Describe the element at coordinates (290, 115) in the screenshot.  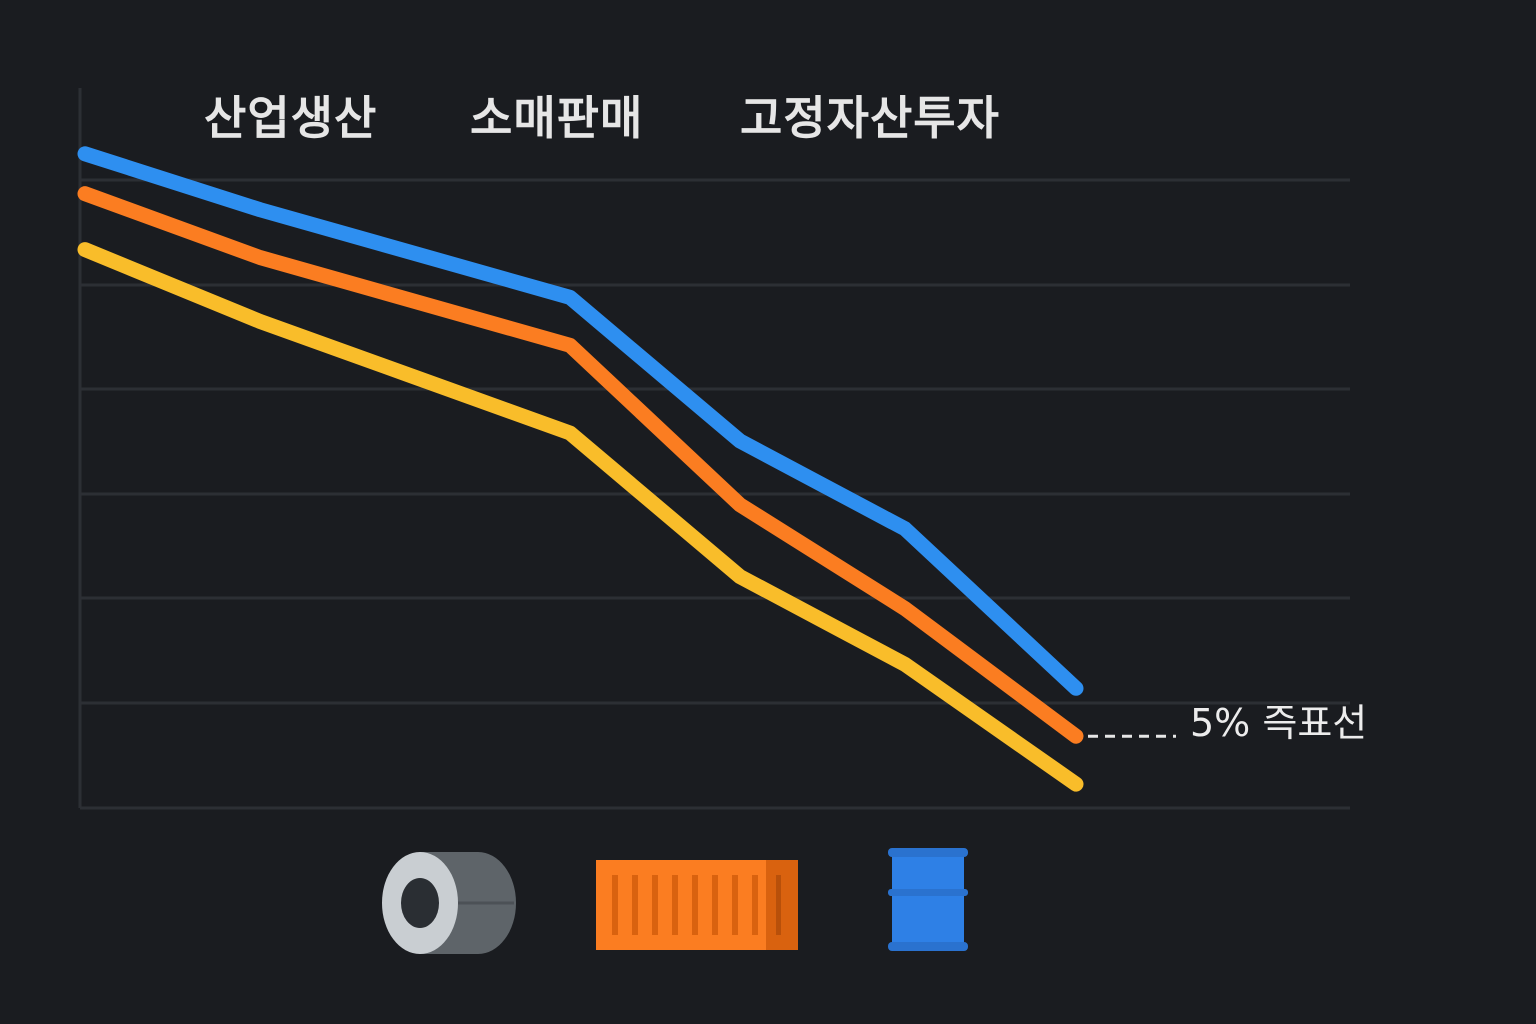
I see `legend-label-industrial-production: 산업생산` at that location.